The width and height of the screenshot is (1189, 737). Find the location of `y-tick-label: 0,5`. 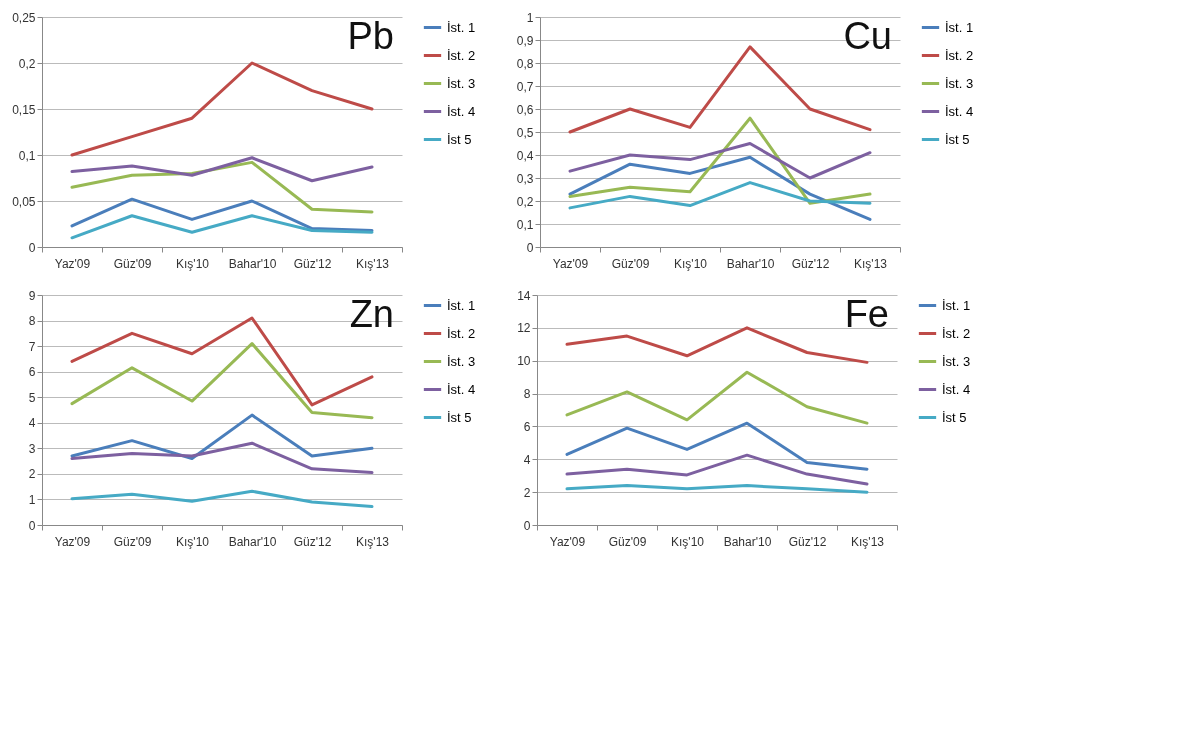

y-tick-label: 0,5 is located at coordinates (525, 132).